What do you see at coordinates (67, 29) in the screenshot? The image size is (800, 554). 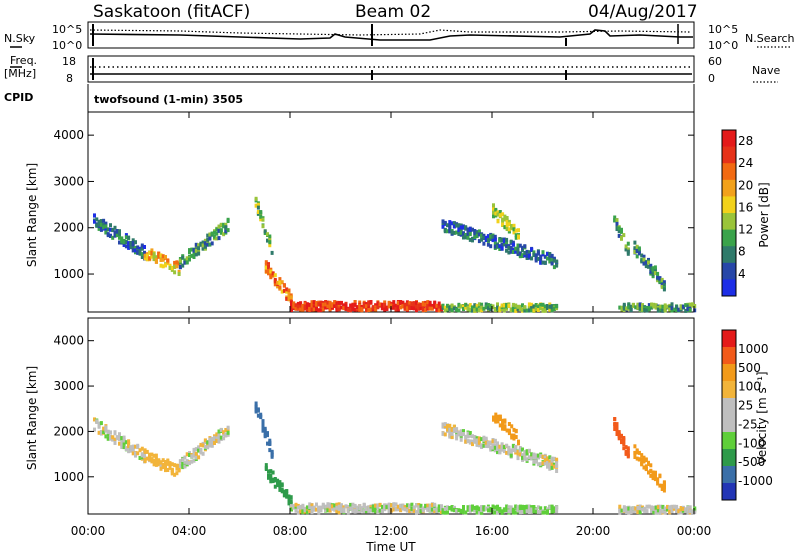 I see `nsky-tick-high: 10^5` at bounding box center [67, 29].